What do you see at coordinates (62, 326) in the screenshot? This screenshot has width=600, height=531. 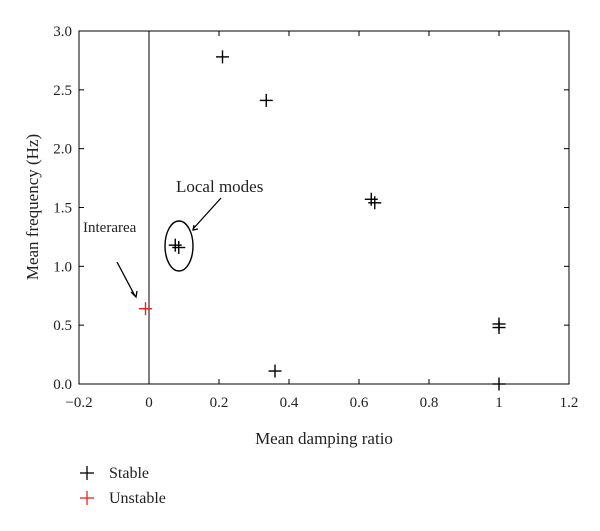 I see `y-tick-label: 0.5` at bounding box center [62, 326].